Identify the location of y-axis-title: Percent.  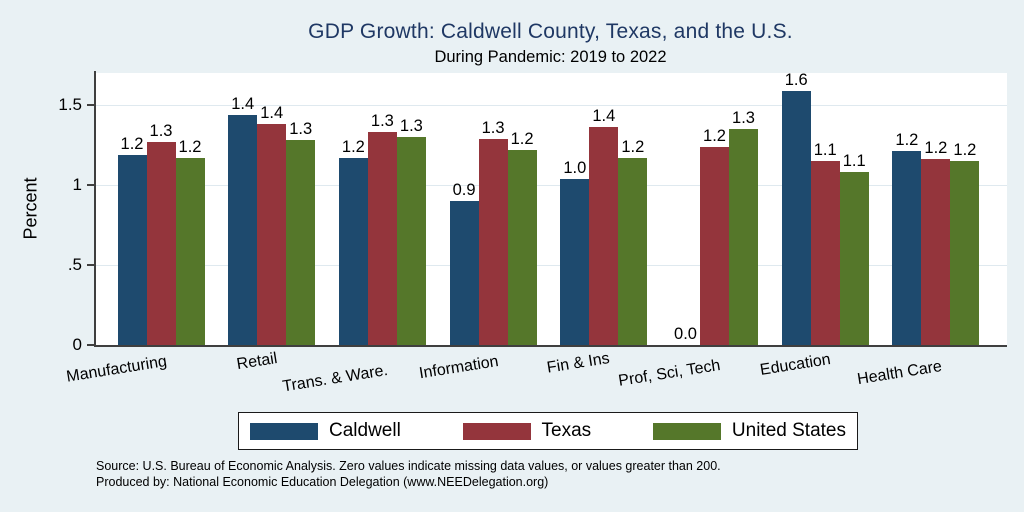
(30, 208).